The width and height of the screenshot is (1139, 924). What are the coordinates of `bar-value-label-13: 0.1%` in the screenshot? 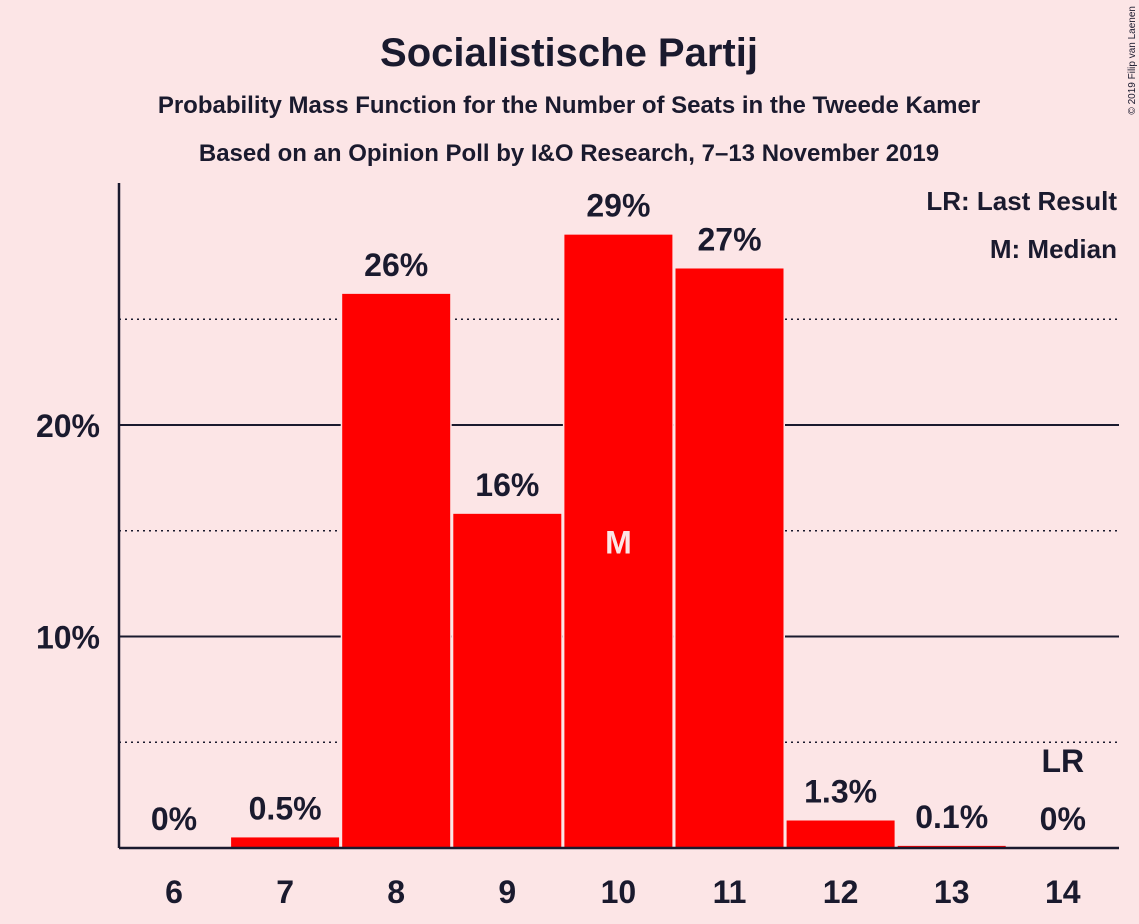 It's located at (951, 817).